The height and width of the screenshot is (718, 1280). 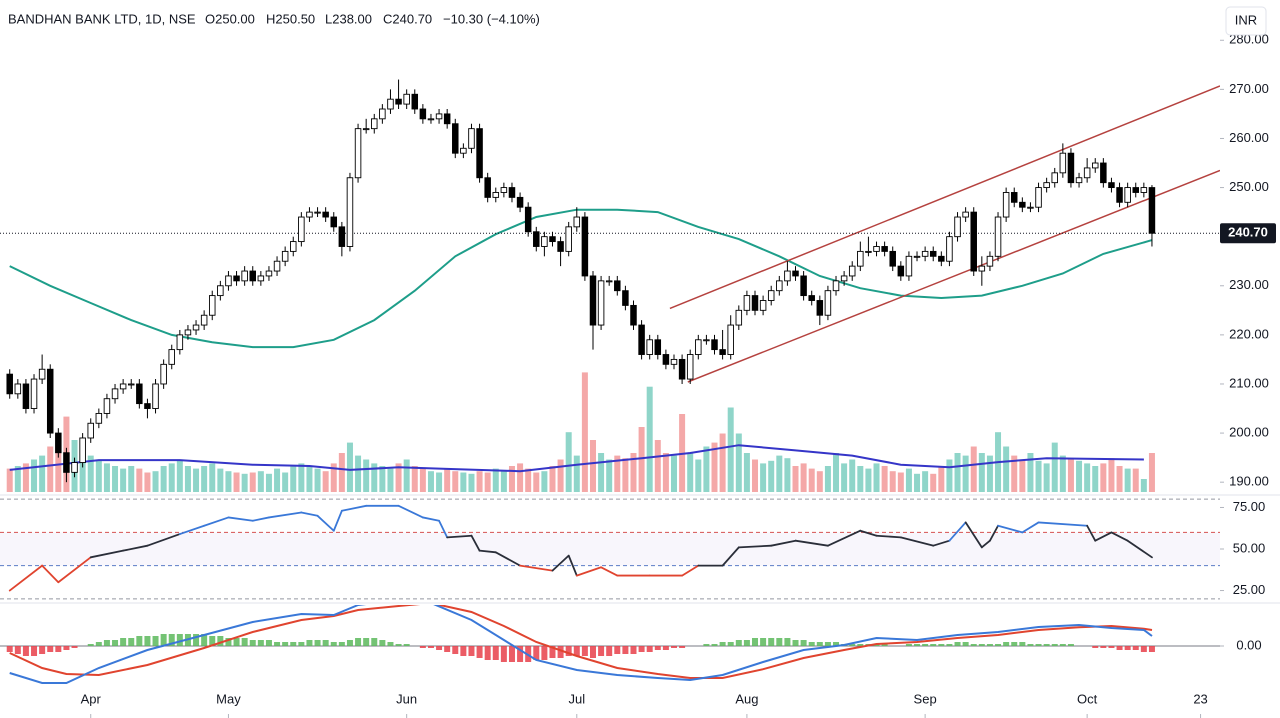 What do you see at coordinates (1249, 137) in the screenshot?
I see `y-tick-label: 260.00` at bounding box center [1249, 137].